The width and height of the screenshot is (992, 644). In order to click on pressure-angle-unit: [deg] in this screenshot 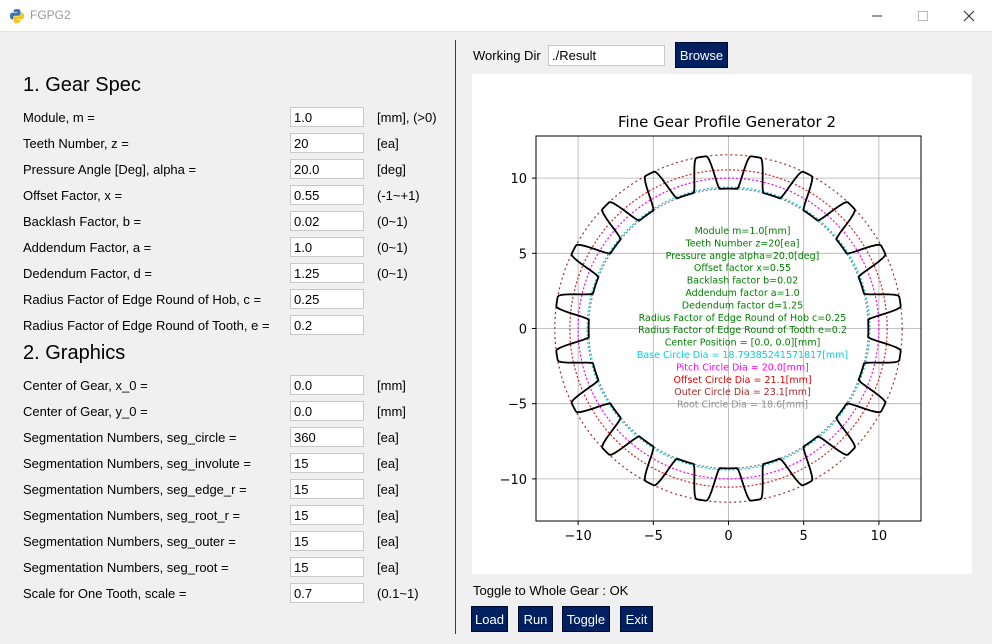, I will do `click(391, 169)`.